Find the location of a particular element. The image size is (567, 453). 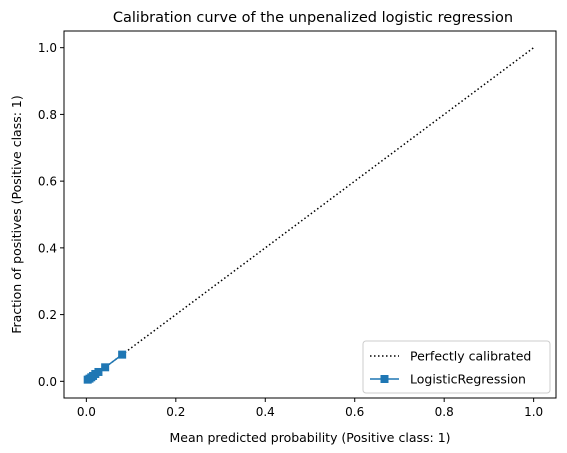

legend-box is located at coordinates (456, 367).